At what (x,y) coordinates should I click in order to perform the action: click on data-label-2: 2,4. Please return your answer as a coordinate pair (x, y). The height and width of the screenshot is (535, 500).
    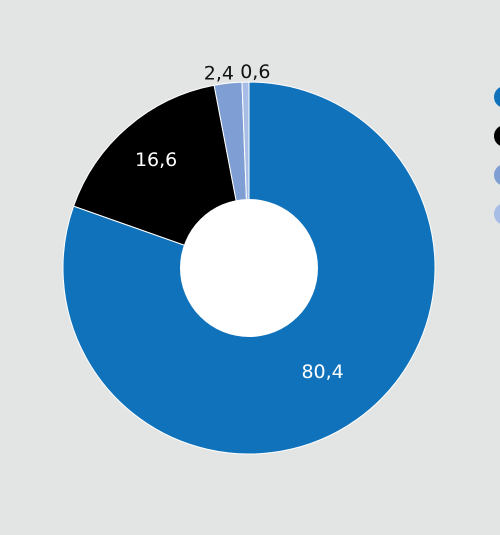
    Looking at the image, I should click on (219, 73).